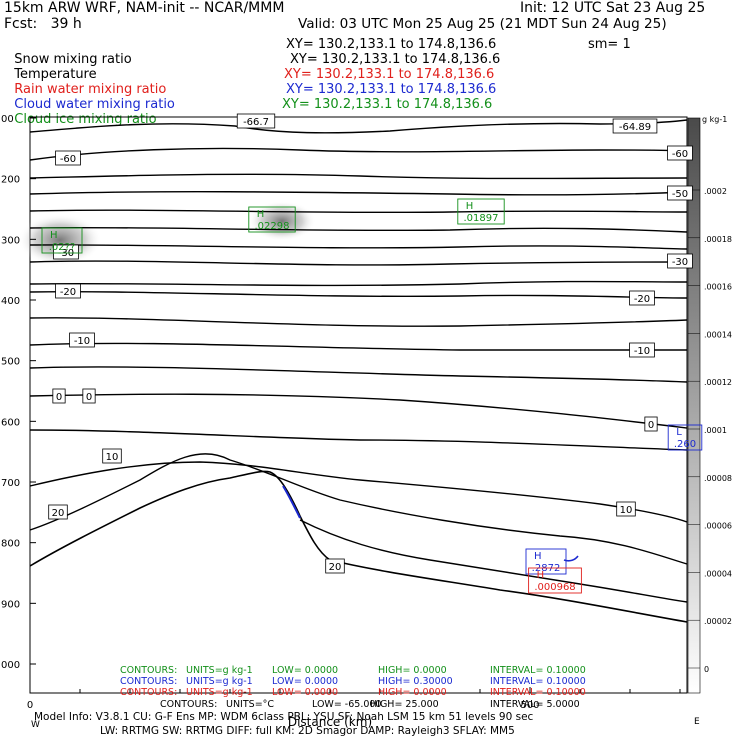  I want to click on colorbar-label: .0002, so click(715, 191).